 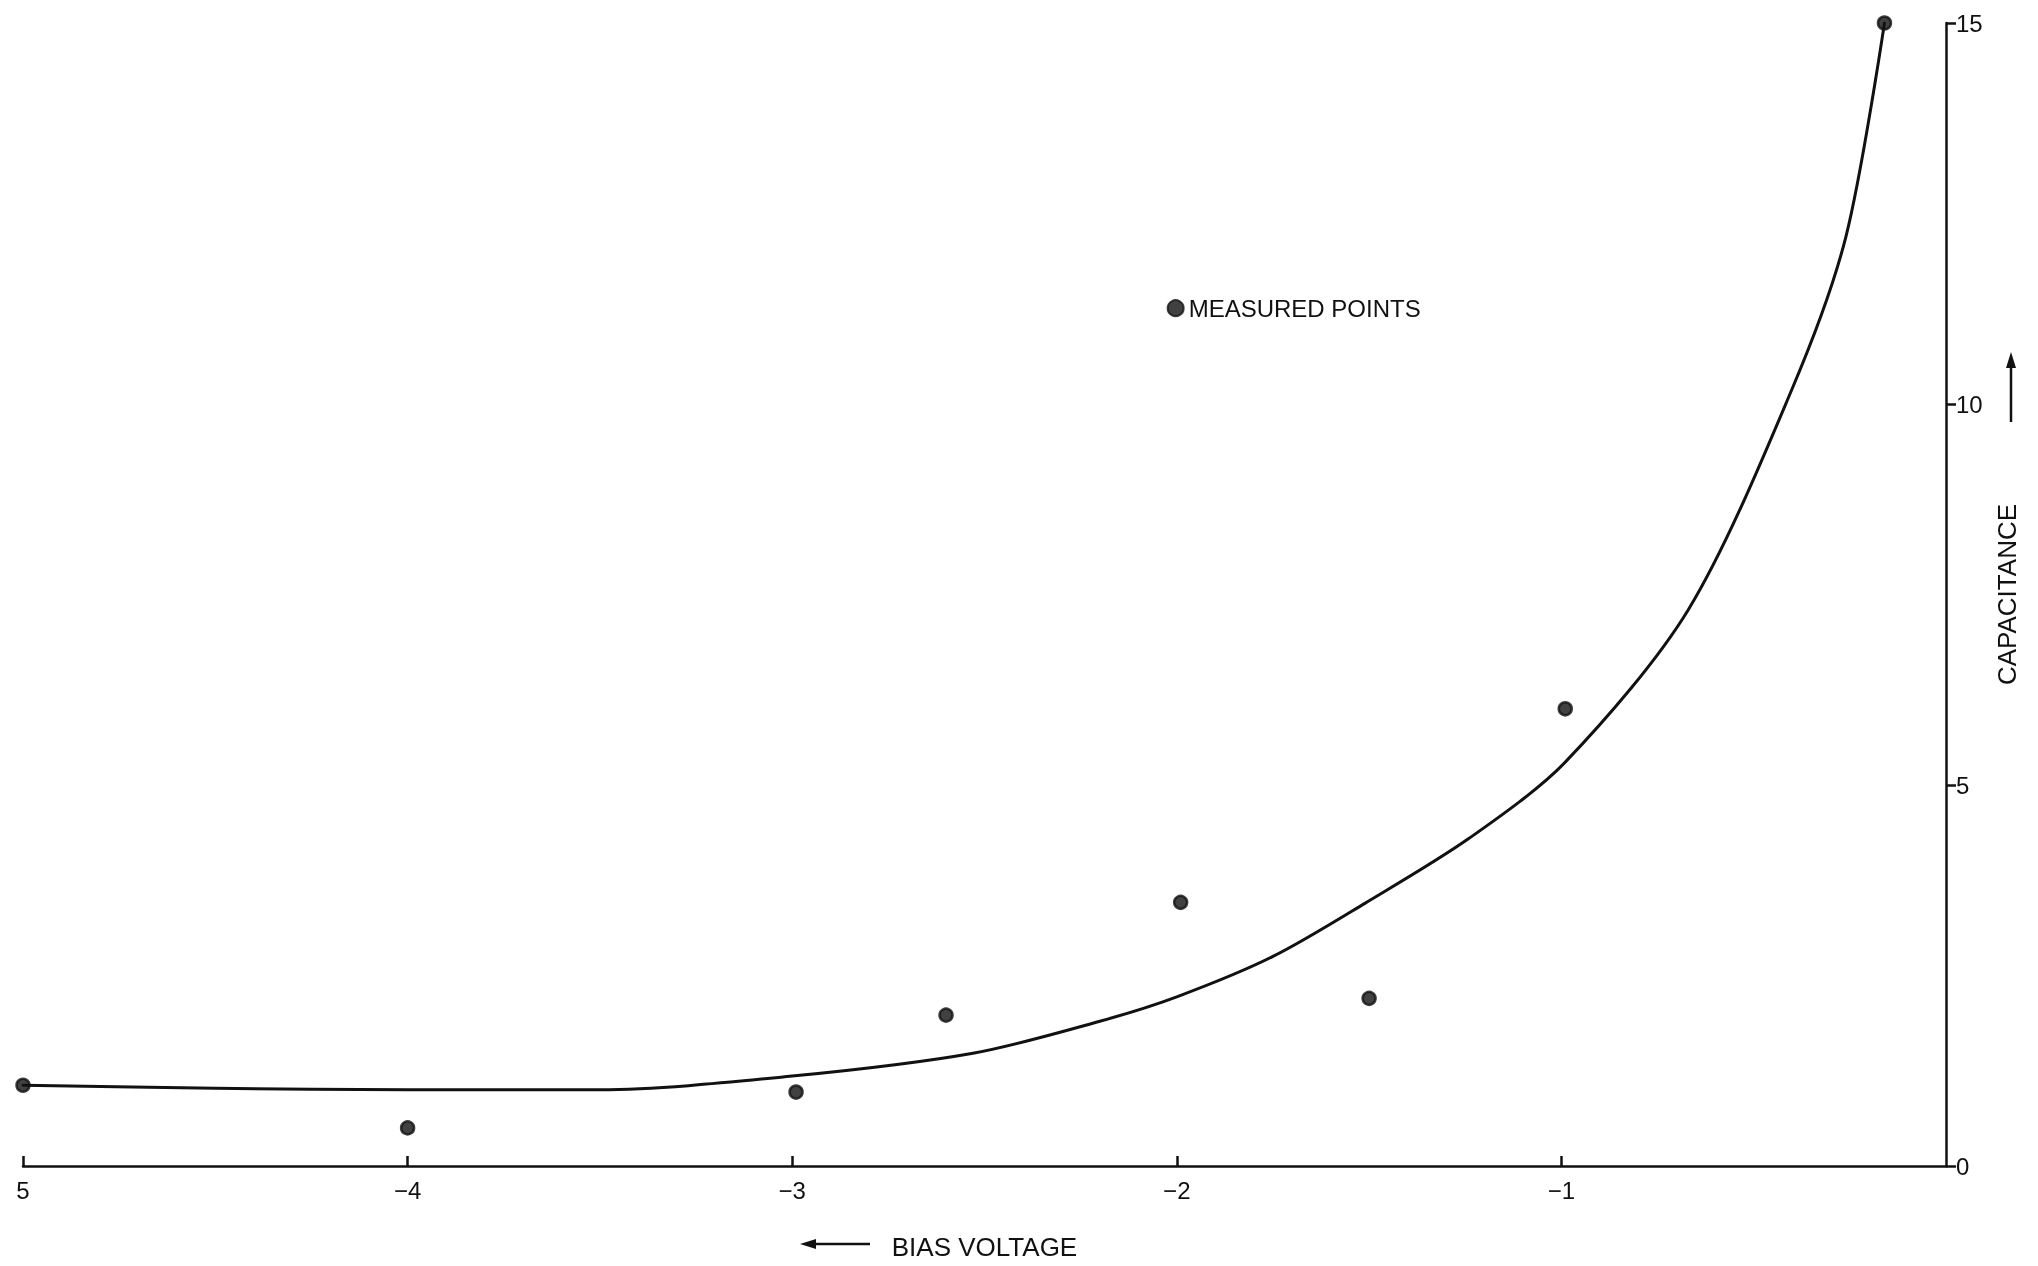 I want to click on y-tick-label: 0, so click(x=1963, y=1166).